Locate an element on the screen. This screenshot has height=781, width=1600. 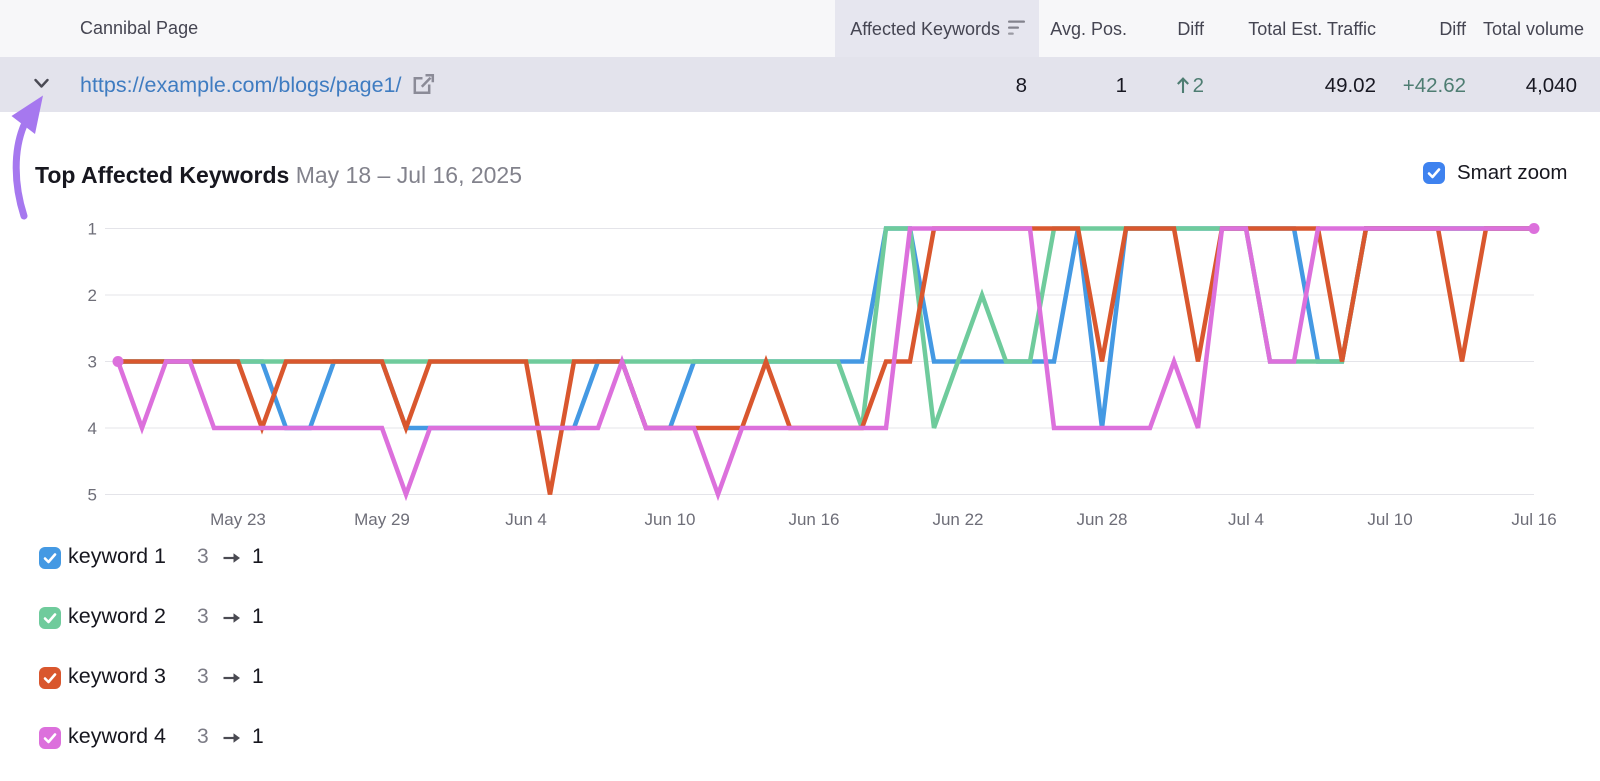
svg-text: May 29 is located at coordinates (382, 519).